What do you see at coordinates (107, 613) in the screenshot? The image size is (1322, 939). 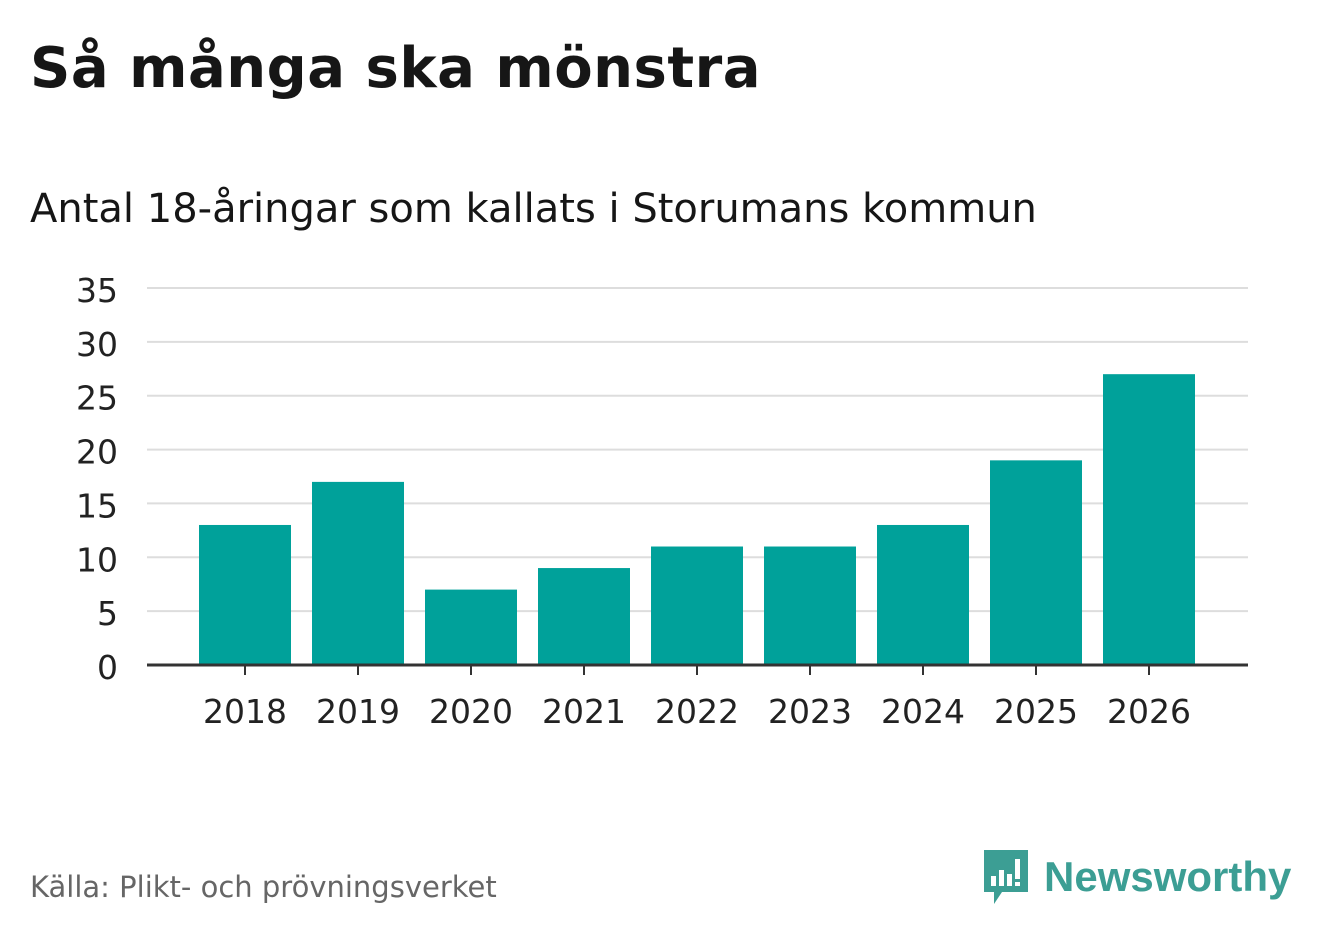 I see `y-tick-label: 5` at bounding box center [107, 613].